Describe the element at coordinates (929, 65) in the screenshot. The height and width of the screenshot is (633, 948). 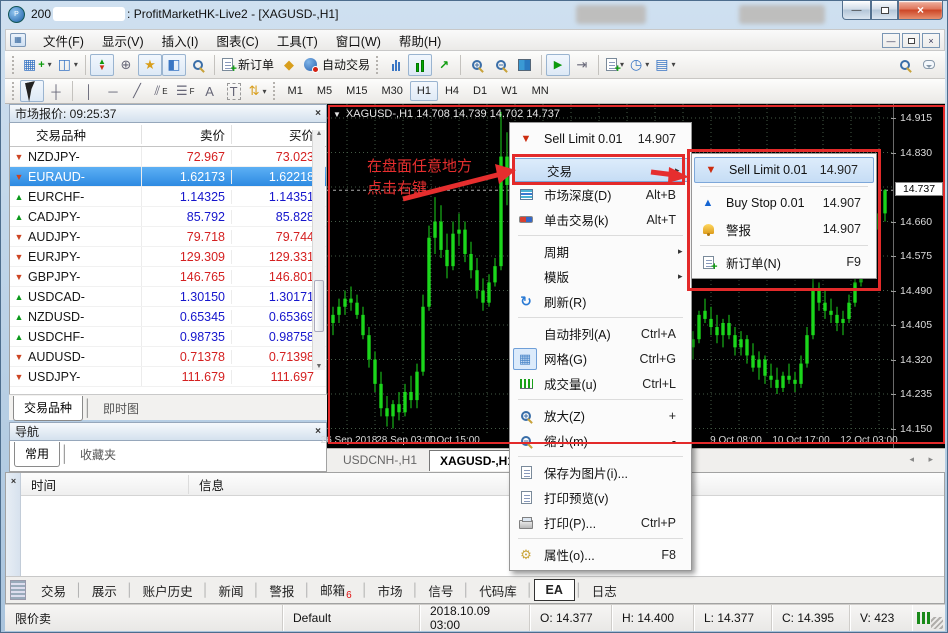
I see `chat-button` at that location.